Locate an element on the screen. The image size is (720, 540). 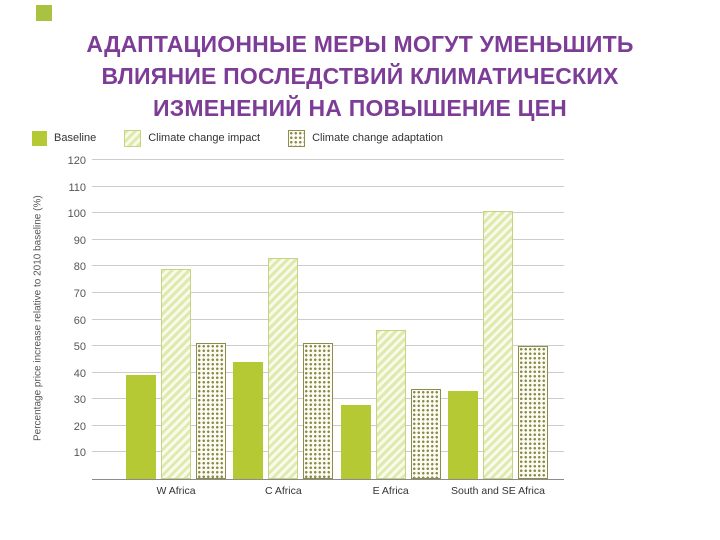
title-line-2: ВЛИЯНИЕ ПОСЛЕДСТВИЙ КЛИМАТИЧЕСКИХ is located at coordinates (360, 76).